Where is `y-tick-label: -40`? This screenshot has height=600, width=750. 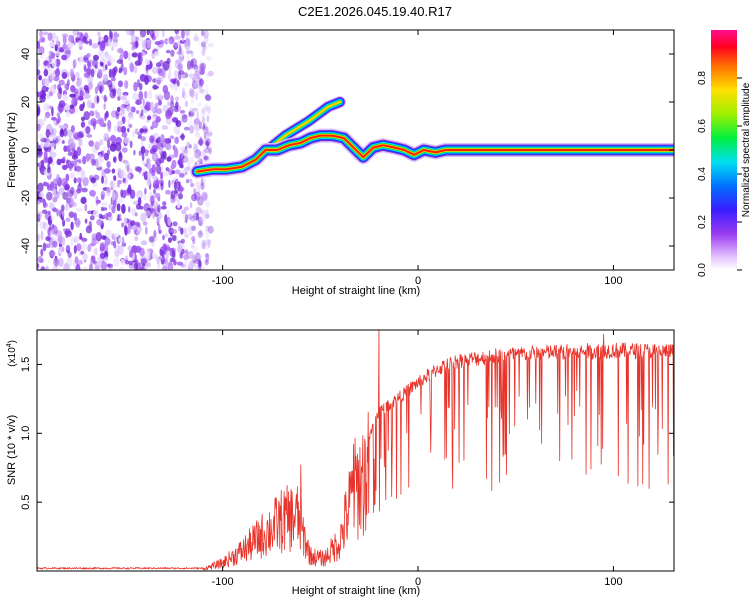
y-tick-label: -40 is located at coordinates (26, 246).